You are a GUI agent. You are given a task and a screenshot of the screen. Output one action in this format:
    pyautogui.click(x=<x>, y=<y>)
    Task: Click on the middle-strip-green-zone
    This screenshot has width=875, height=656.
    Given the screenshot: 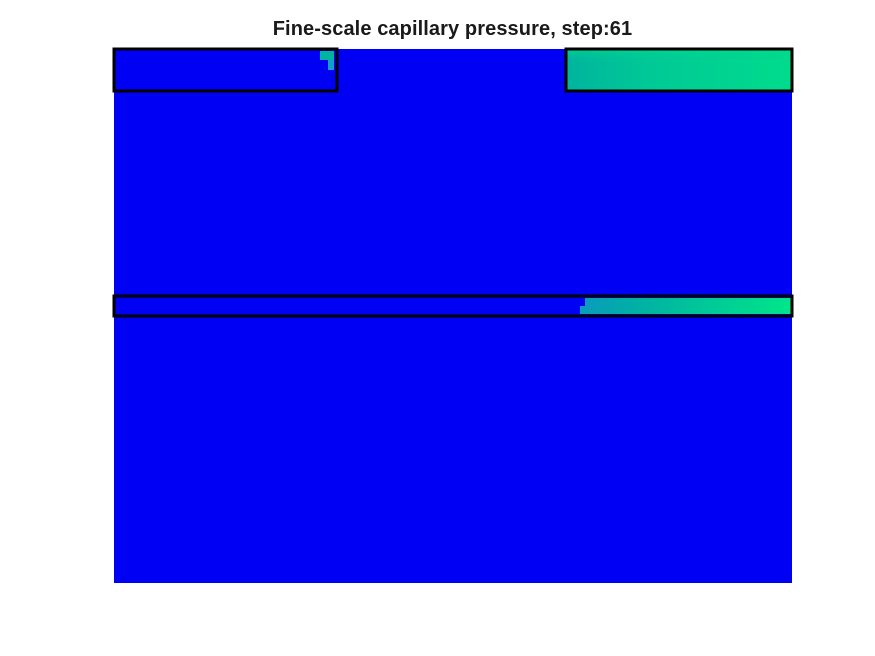 What is the action you would take?
    pyautogui.click(x=688, y=306)
    